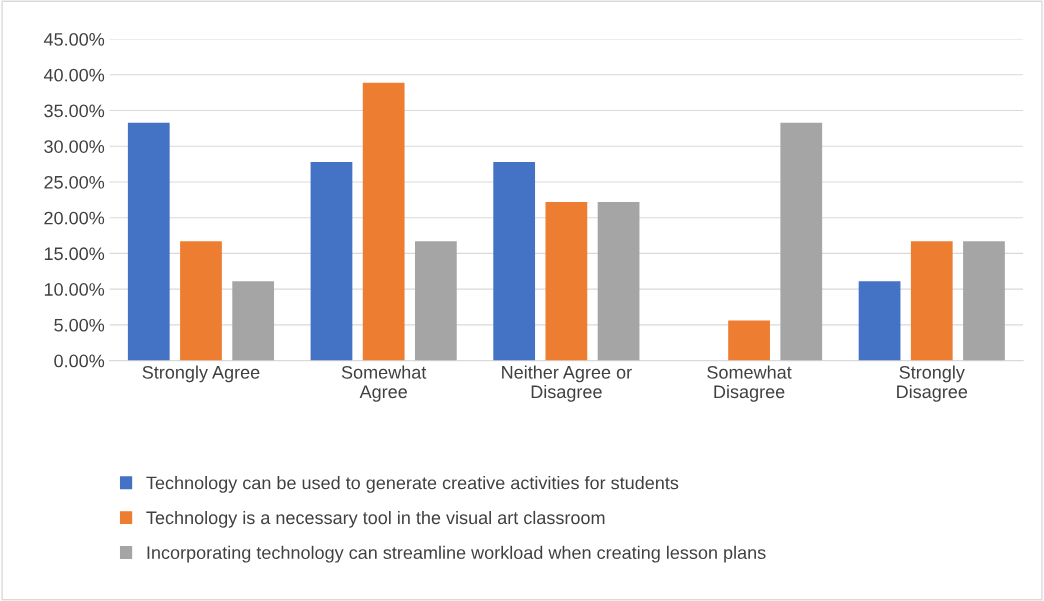 This screenshot has width=1044, height=601. I want to click on y-tick-label: 35.00%, so click(74, 111).